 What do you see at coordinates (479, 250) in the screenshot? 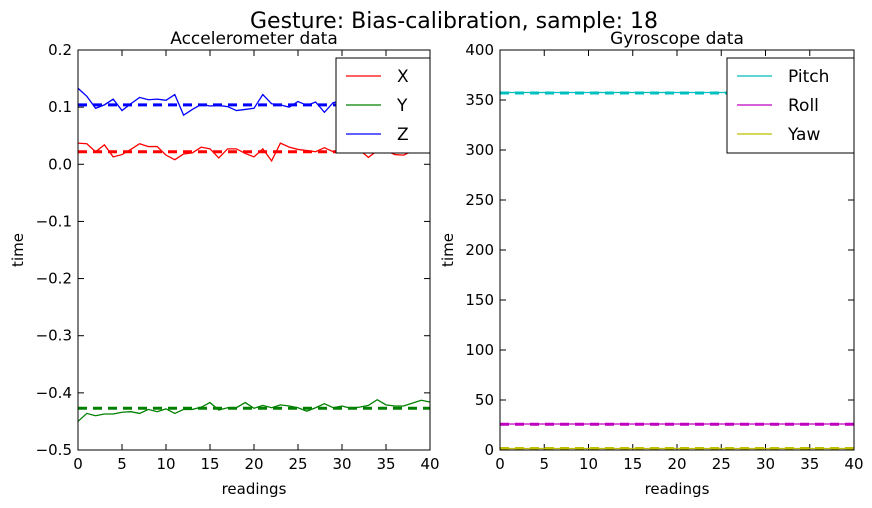
I see `gyroscope-y-tick-label: 200` at bounding box center [479, 250].